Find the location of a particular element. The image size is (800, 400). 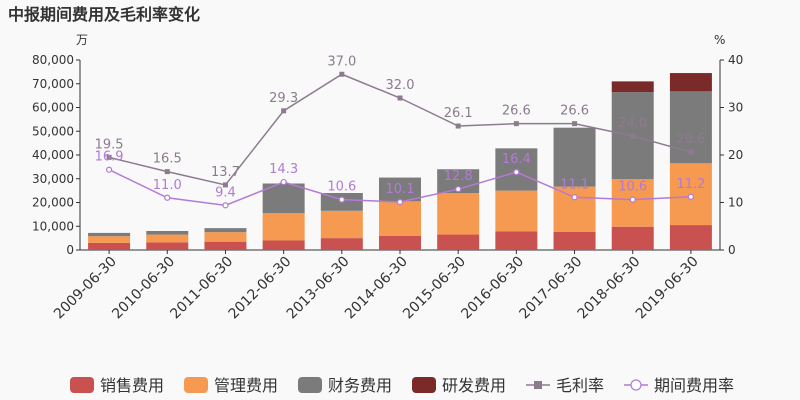

left-axis-unit: 万 is located at coordinates (82, 40).